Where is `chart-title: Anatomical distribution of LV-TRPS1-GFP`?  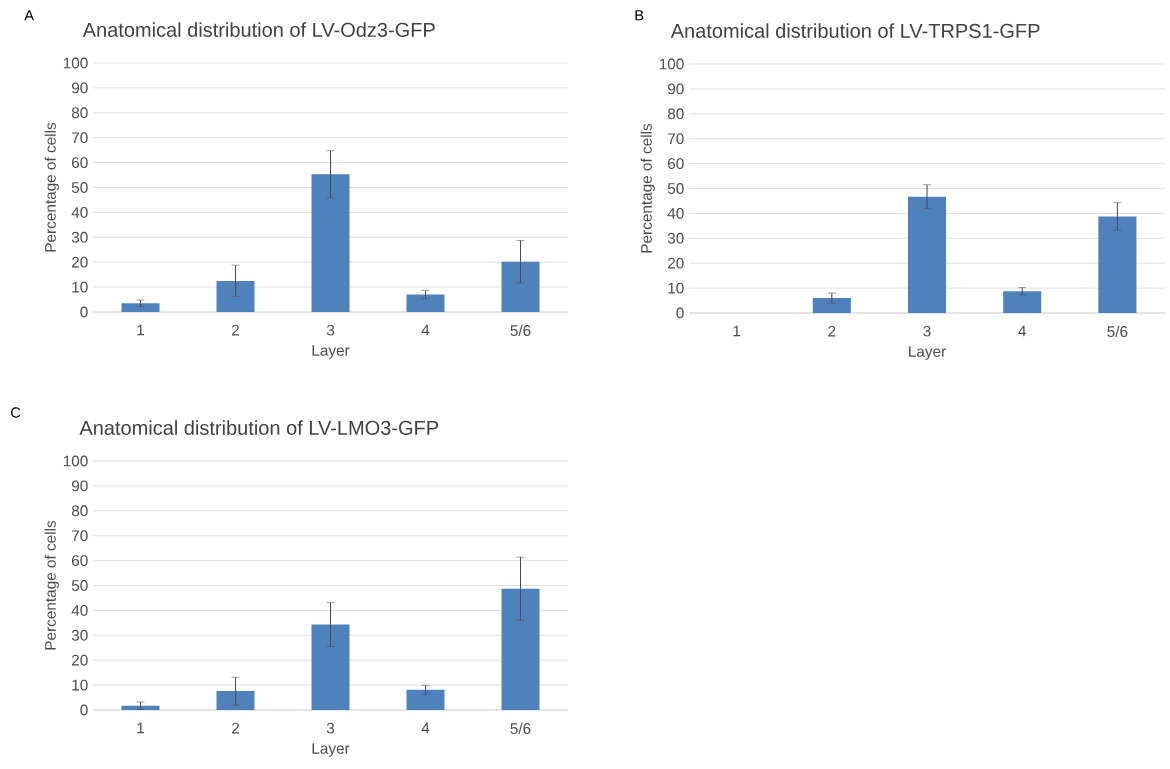
chart-title: Anatomical distribution of LV-TRPS1-GFP is located at coordinates (855, 30).